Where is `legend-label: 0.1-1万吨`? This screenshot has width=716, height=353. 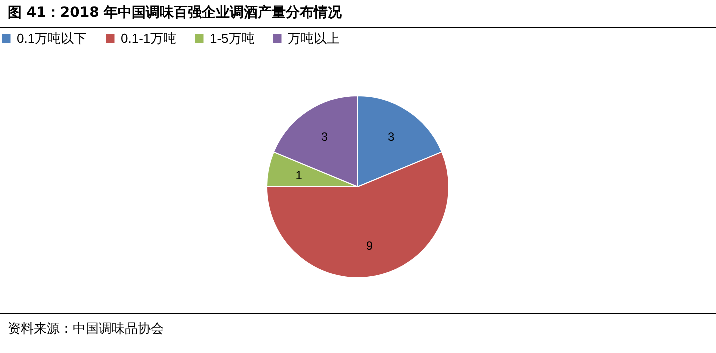
legend-label: 0.1-1万吨 is located at coordinates (149, 38).